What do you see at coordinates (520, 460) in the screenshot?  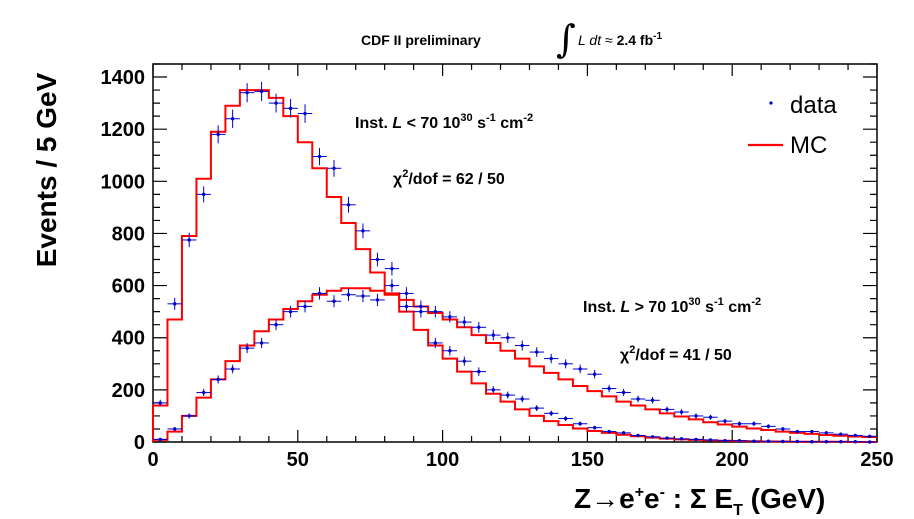 I see `x-tick-labels: 0 50 100 150 200 250` at bounding box center [520, 460].